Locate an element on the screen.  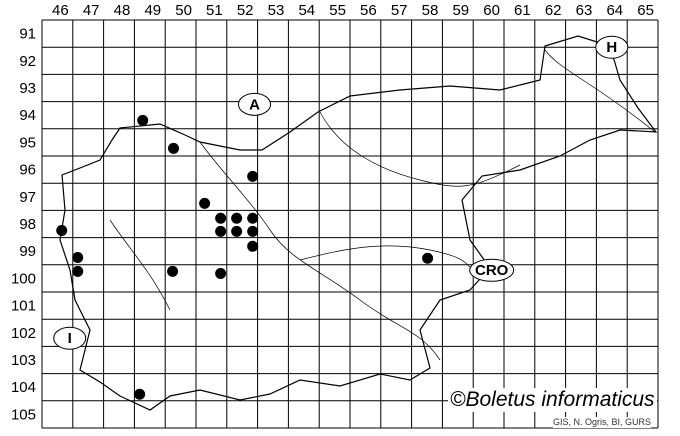
row-label: 96 is located at coordinates (27, 170).